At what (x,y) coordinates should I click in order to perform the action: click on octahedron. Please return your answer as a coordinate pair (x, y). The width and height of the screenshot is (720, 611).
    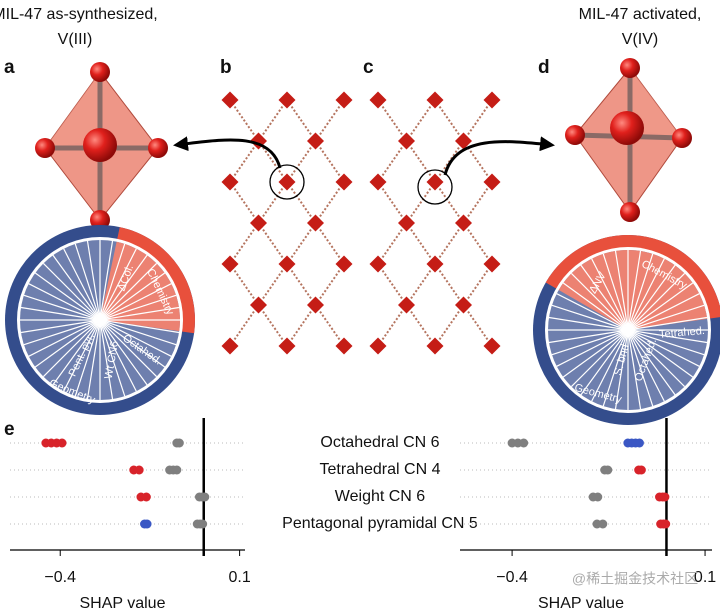
    Looking at the image, I should click on (628, 140).